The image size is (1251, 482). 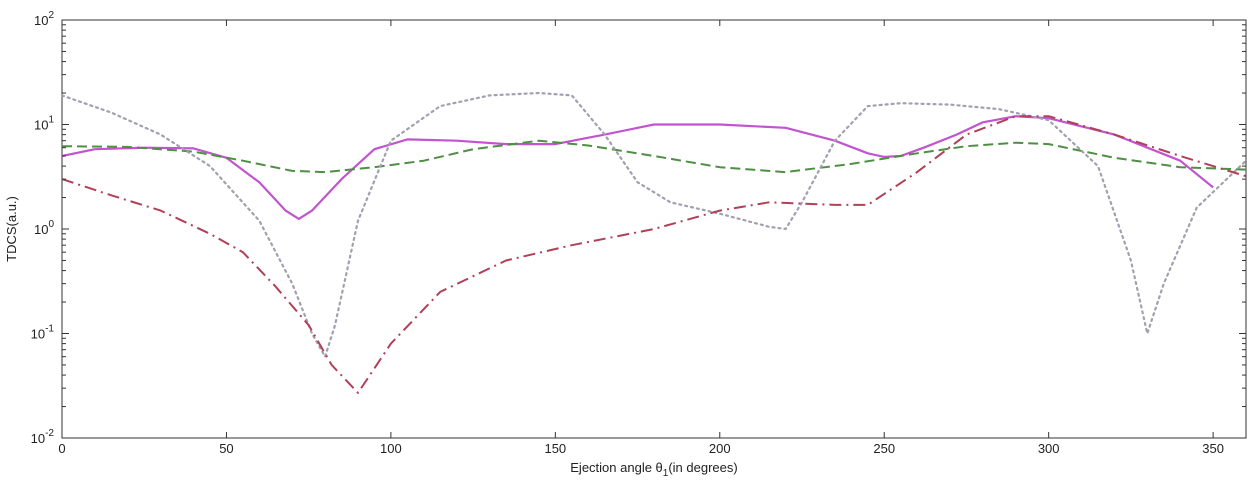 What do you see at coordinates (654, 156) in the screenshot?
I see `series-line-dashed` at bounding box center [654, 156].